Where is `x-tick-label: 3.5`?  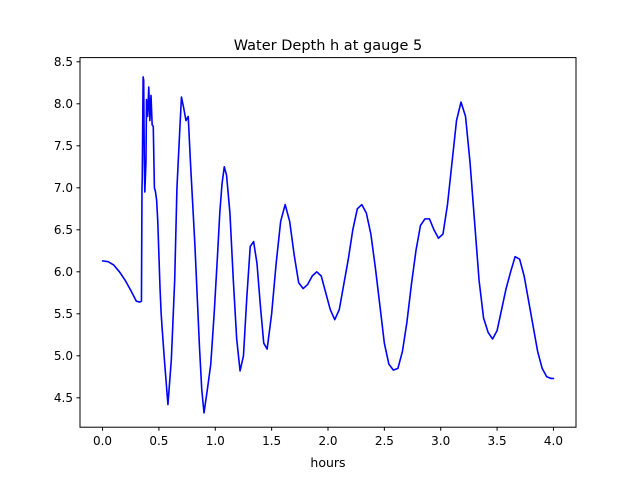 x-tick-label: 3.5 is located at coordinates (497, 441).